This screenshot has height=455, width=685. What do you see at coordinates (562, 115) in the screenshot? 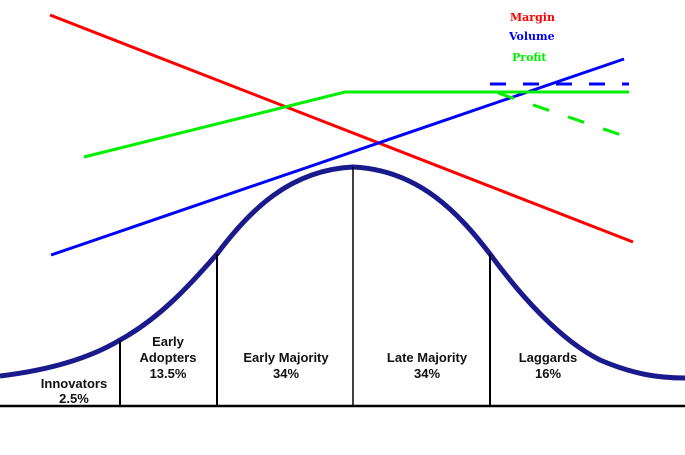
I see `profit-dashed-projection` at bounding box center [562, 115].